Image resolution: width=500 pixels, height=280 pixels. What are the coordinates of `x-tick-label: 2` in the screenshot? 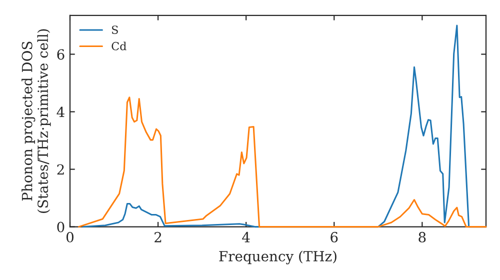 It's located at (158, 237).